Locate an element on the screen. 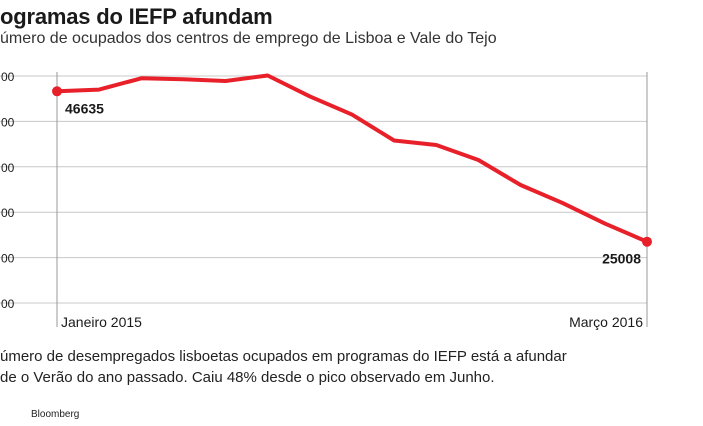 Image resolution: width=703 pixels, height=426 pixels. x-tick-label-start: Janeiro 2015 is located at coordinates (101, 322).